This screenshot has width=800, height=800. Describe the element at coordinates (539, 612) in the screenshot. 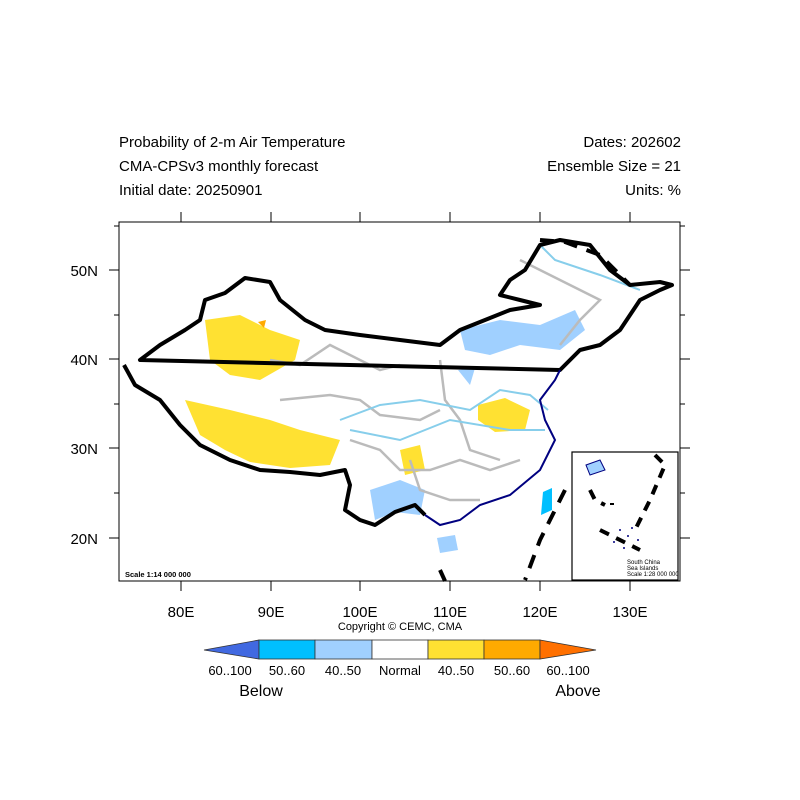

I see `lon-label-120e: 120E` at that location.